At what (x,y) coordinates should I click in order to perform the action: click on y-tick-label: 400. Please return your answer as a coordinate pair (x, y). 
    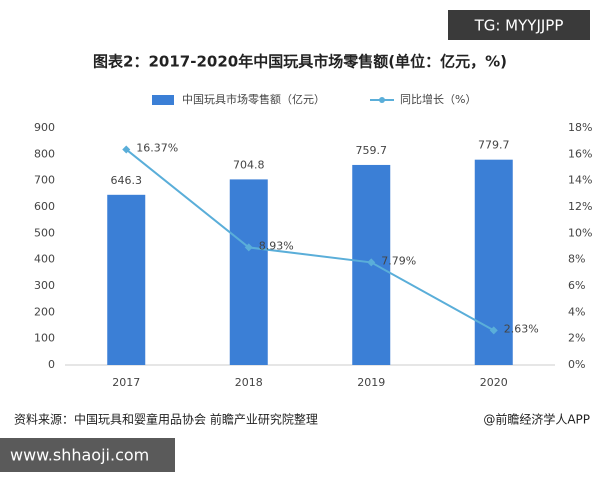
    Looking at the image, I should click on (44, 259).